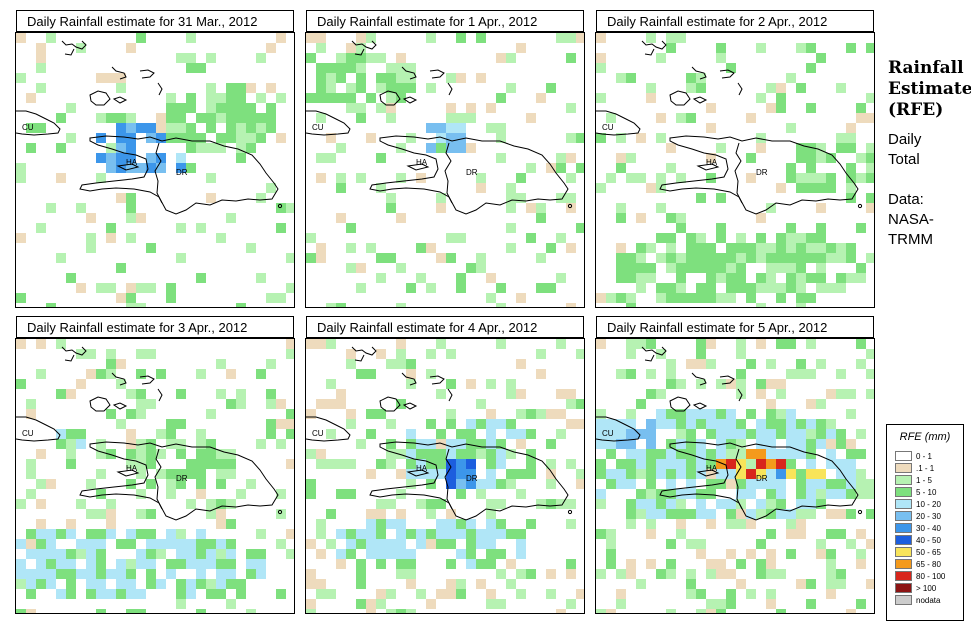  I want to click on panel-title: Daily Rainfall estimate for 3 Apr., 2012, so click(155, 327).